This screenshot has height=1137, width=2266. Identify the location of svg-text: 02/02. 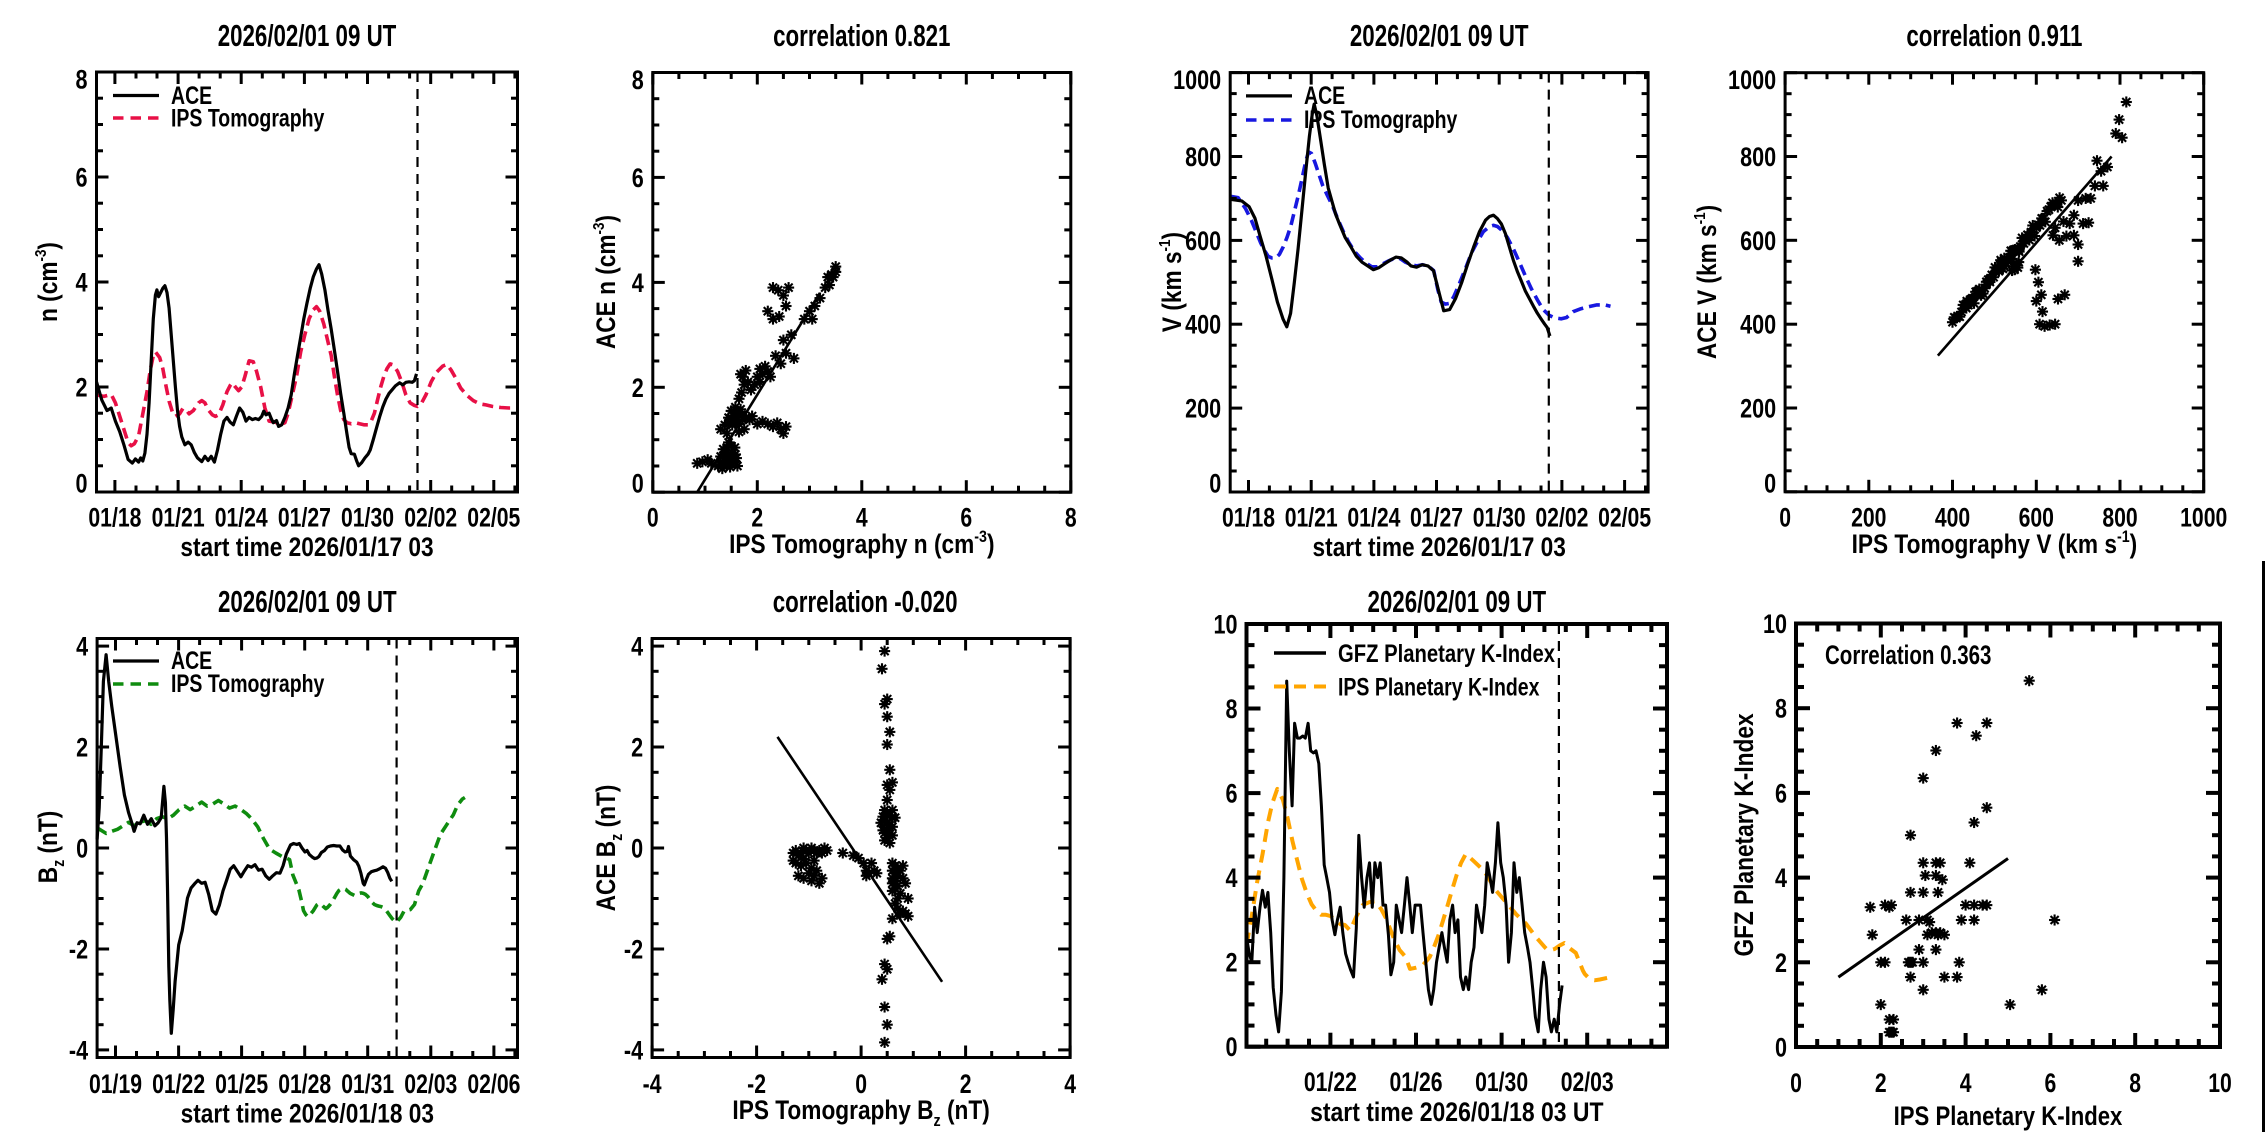
(1561, 518).